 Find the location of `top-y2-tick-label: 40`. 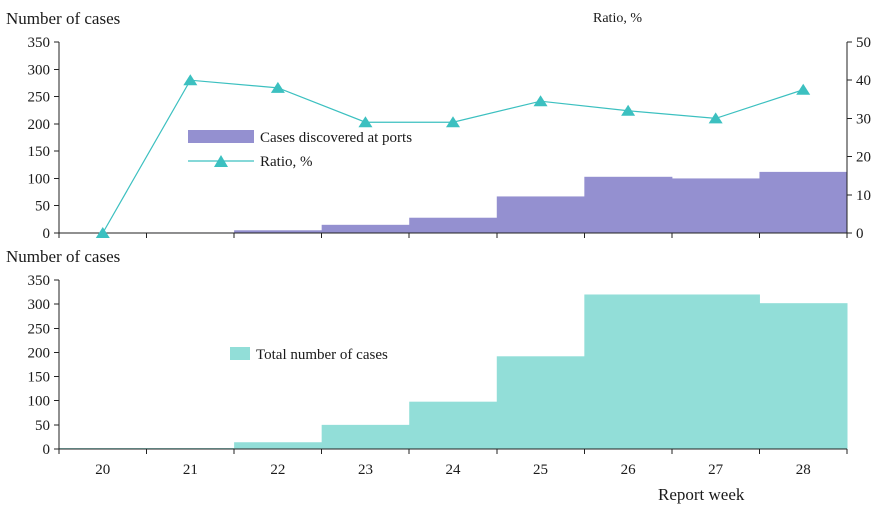

top-y2-tick-label: 40 is located at coordinates (863, 81).